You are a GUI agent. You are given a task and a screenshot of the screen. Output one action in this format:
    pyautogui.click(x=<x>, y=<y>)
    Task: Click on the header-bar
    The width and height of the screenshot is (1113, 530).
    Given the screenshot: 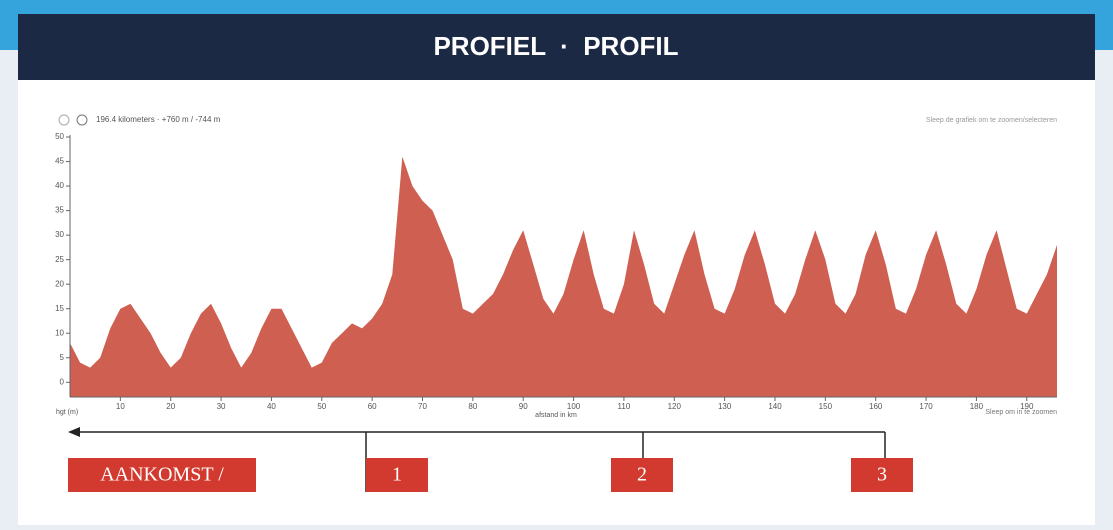 What is the action you would take?
    pyautogui.click(x=556, y=47)
    